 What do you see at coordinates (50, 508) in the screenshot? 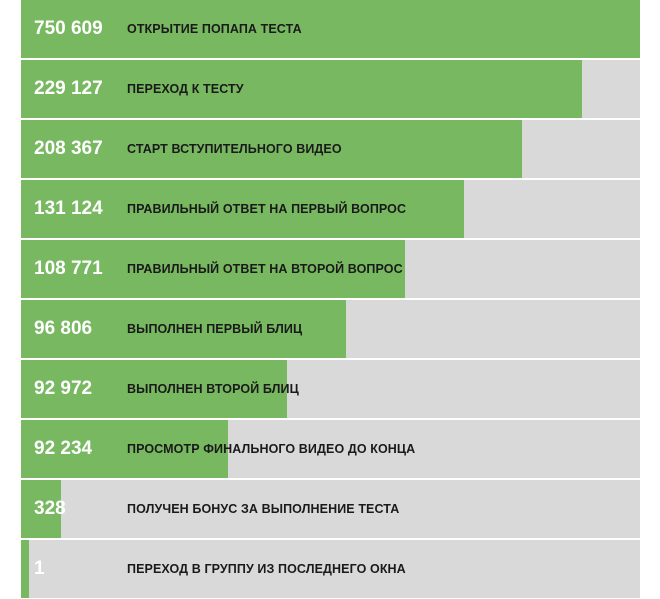
I see `funnel-value-label: 328` at bounding box center [50, 508].